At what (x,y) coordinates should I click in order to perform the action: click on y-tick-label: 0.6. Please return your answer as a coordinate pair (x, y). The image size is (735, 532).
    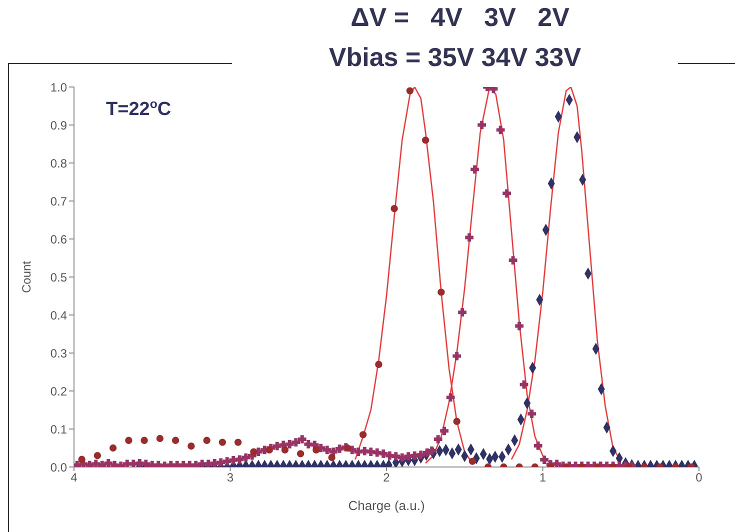
    Looking at the image, I should click on (59, 239).